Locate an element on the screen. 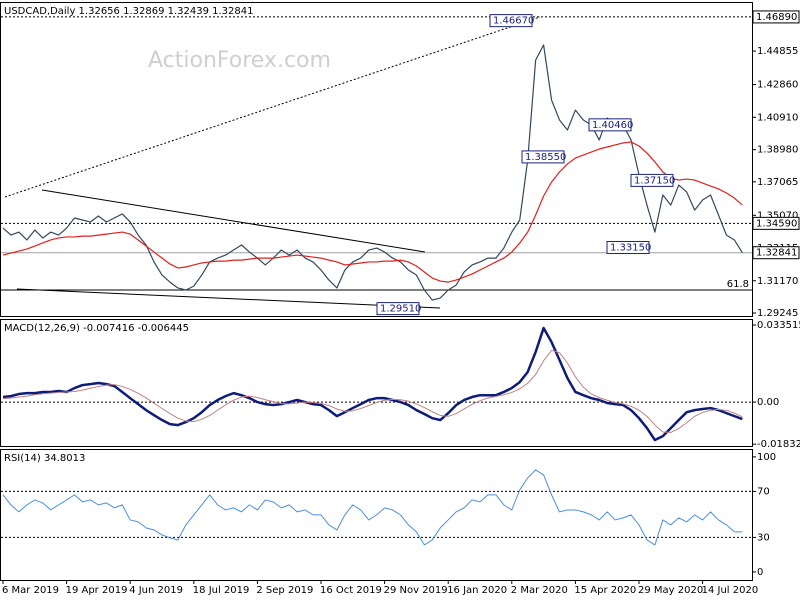  y-tick-label: 70 is located at coordinates (763, 491).